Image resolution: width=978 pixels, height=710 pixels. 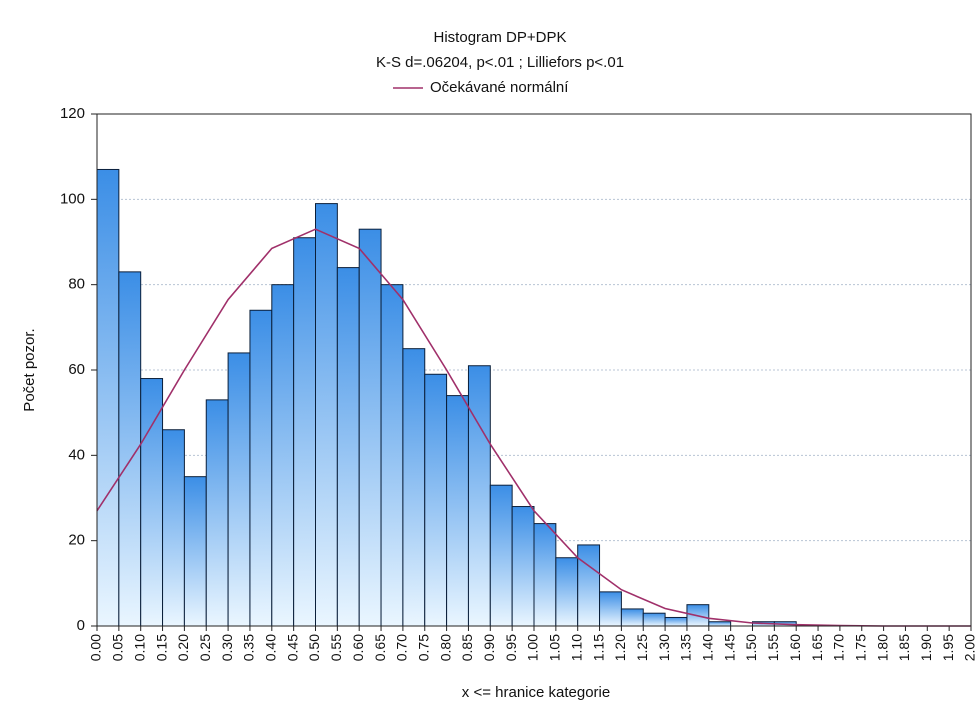 What do you see at coordinates (536, 692) in the screenshot?
I see `x-axis-label: x <= hranice kategorie` at bounding box center [536, 692].